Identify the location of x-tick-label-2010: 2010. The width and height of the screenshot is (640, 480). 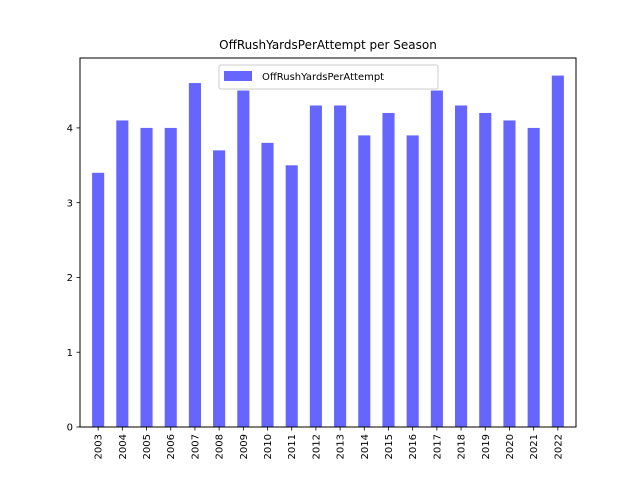
(268, 446).